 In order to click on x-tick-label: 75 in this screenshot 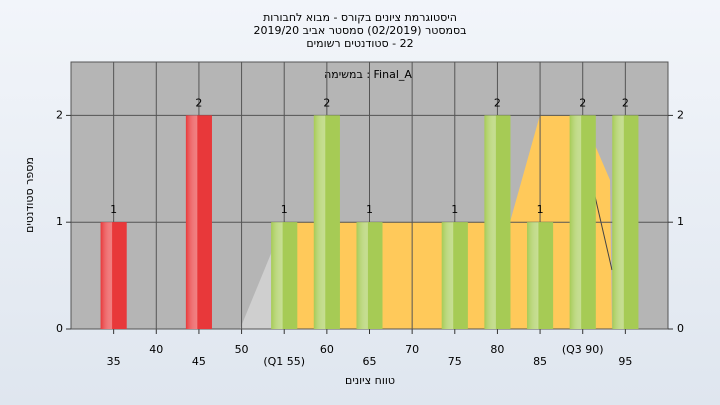, I will do `click(455, 361)`.